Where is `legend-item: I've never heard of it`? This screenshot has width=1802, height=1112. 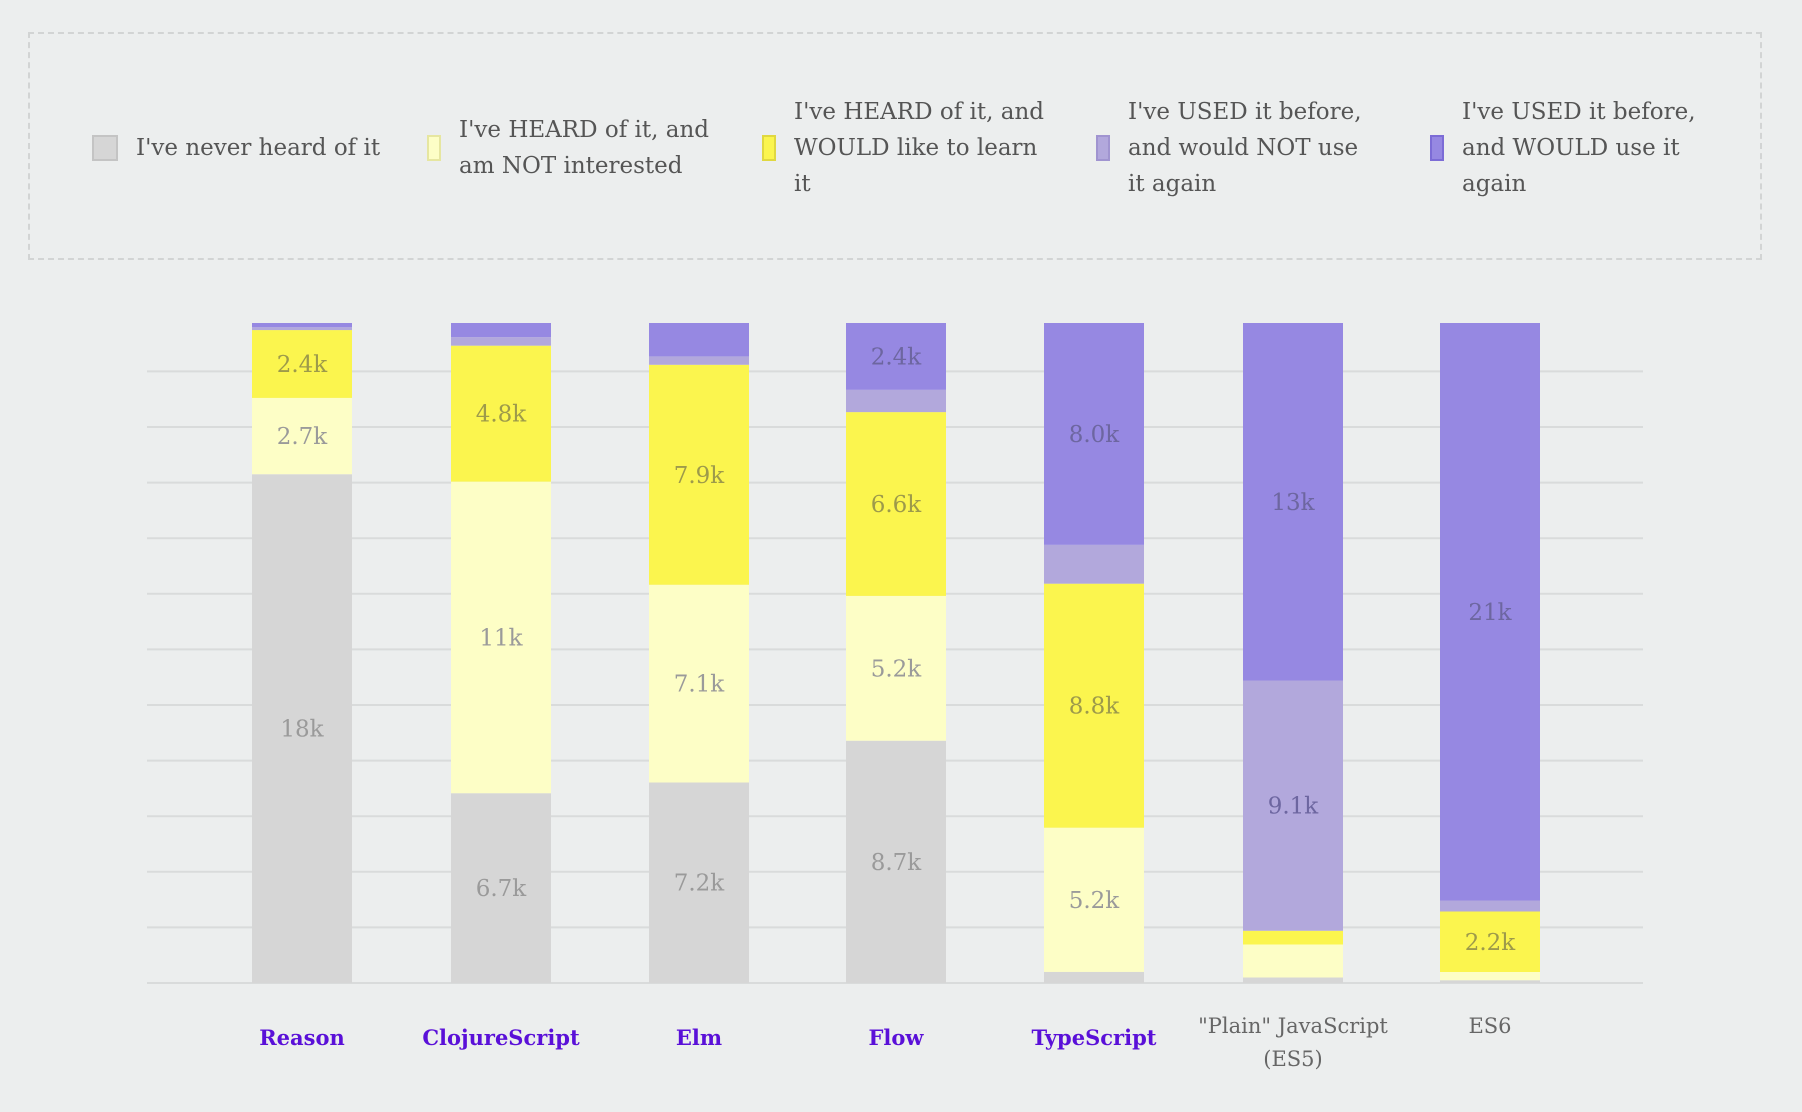 legend-item: I've never heard of it is located at coordinates (239, 148).